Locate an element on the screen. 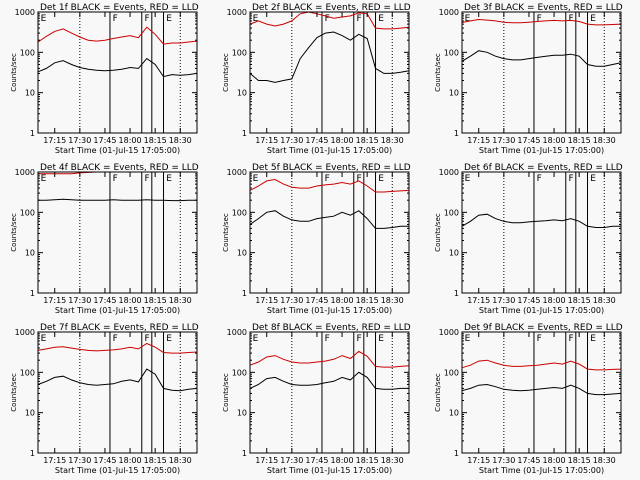 The height and width of the screenshot is (480, 640). chart-title: Det 4f BLACK = Events, RED = LLD is located at coordinates (119, 168).